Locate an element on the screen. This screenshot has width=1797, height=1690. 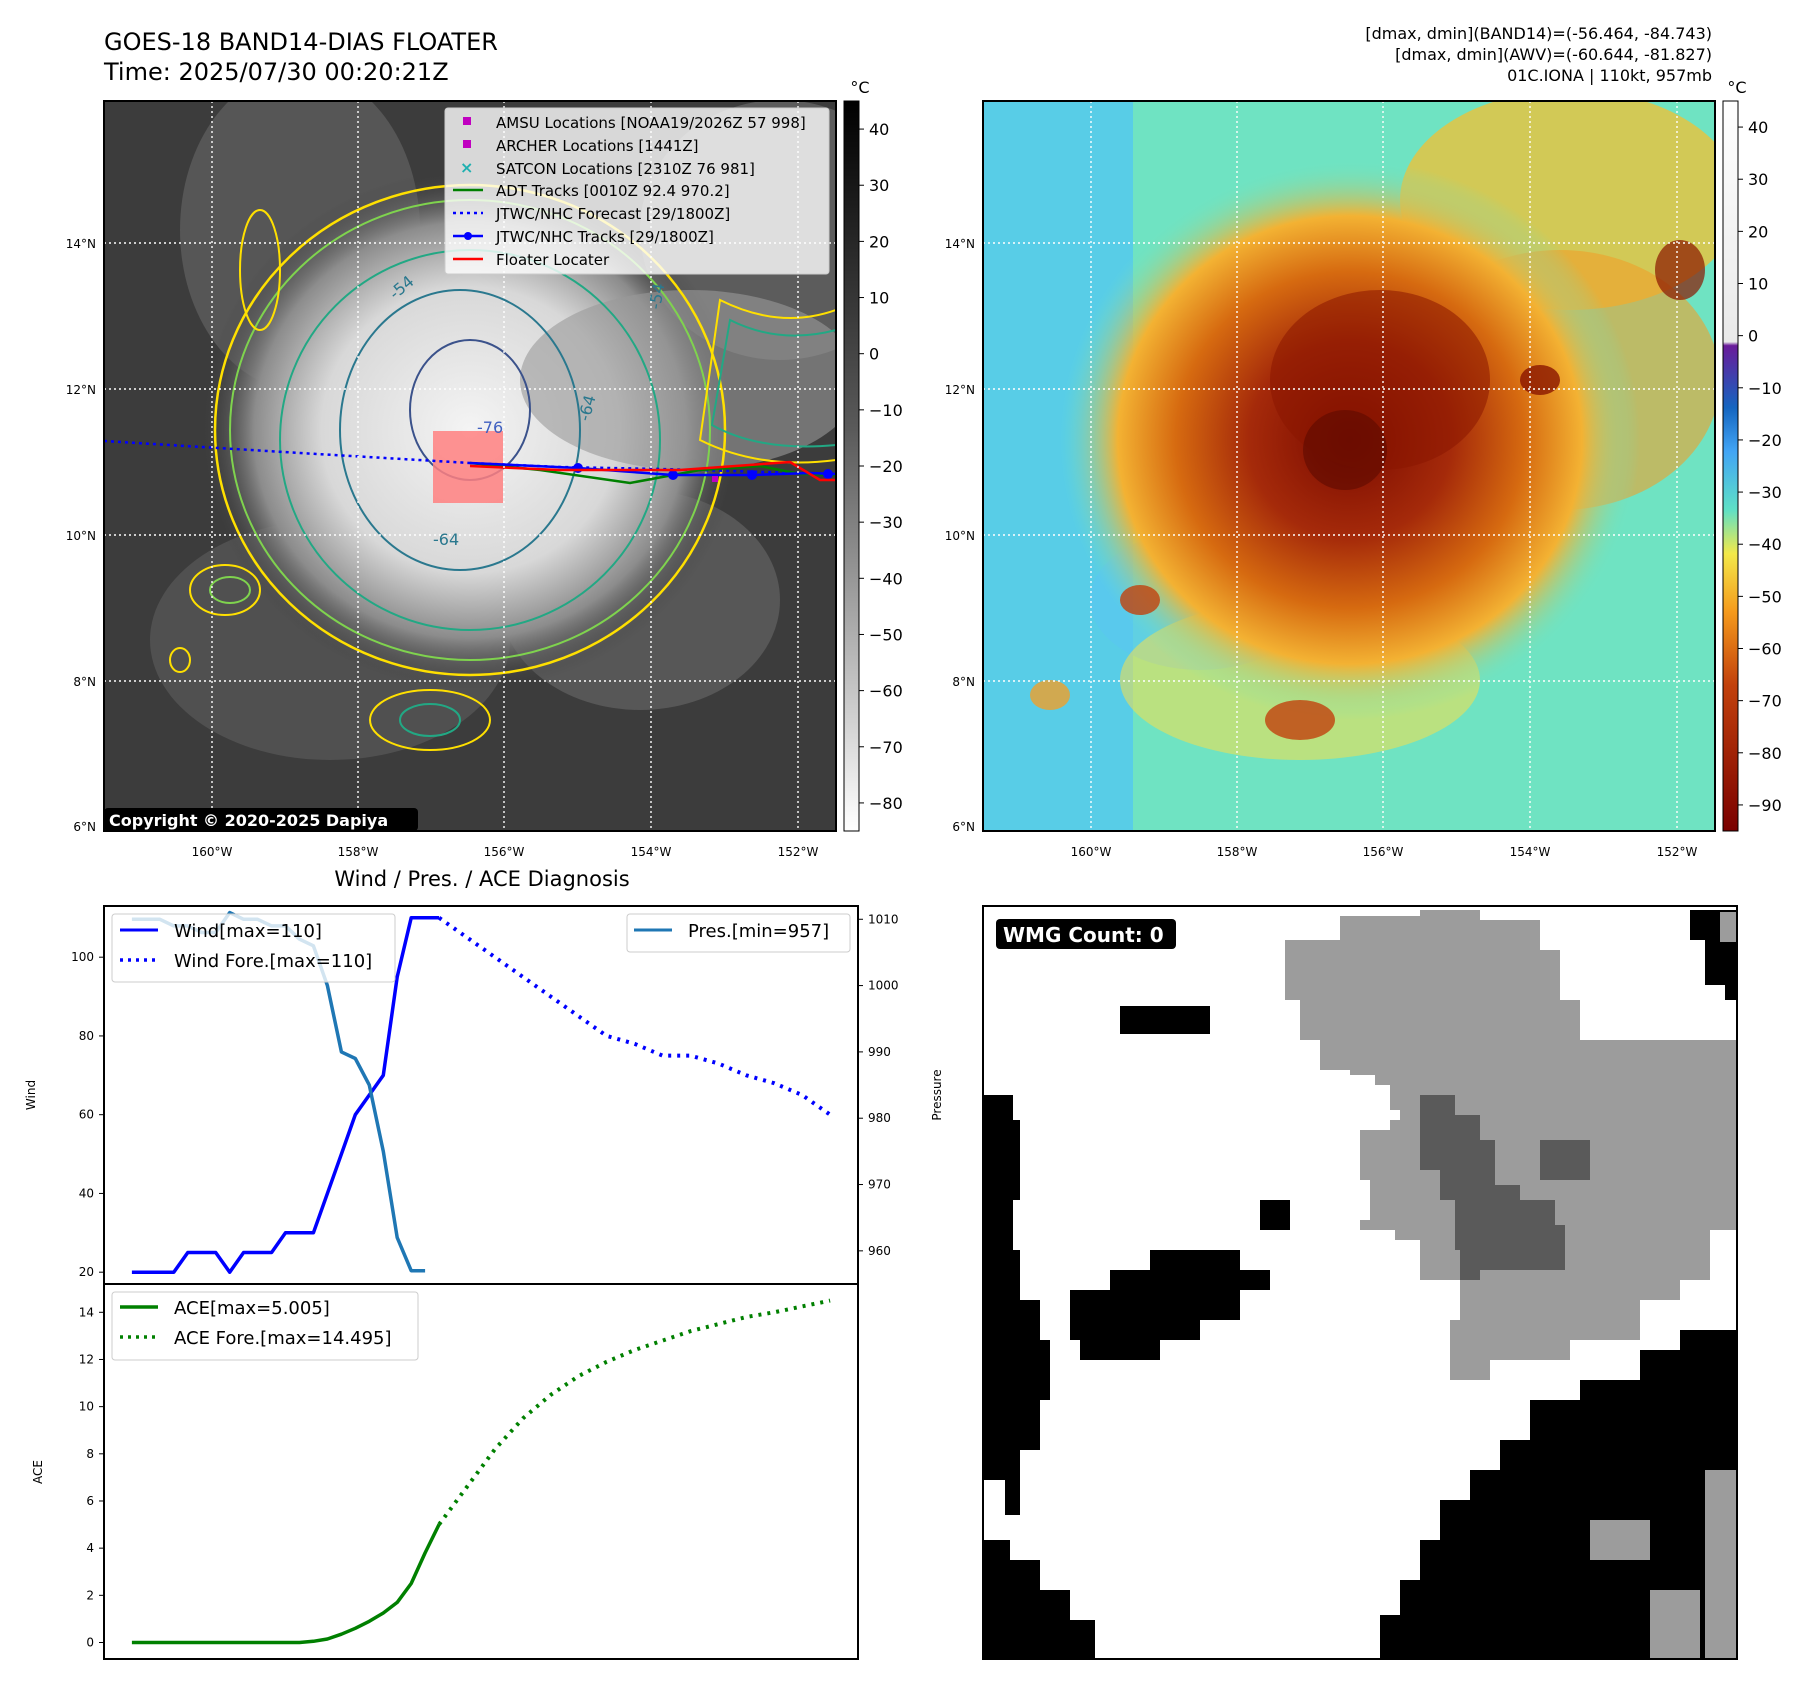
colorbar-tick-label: −10 is located at coordinates (1765, 388).